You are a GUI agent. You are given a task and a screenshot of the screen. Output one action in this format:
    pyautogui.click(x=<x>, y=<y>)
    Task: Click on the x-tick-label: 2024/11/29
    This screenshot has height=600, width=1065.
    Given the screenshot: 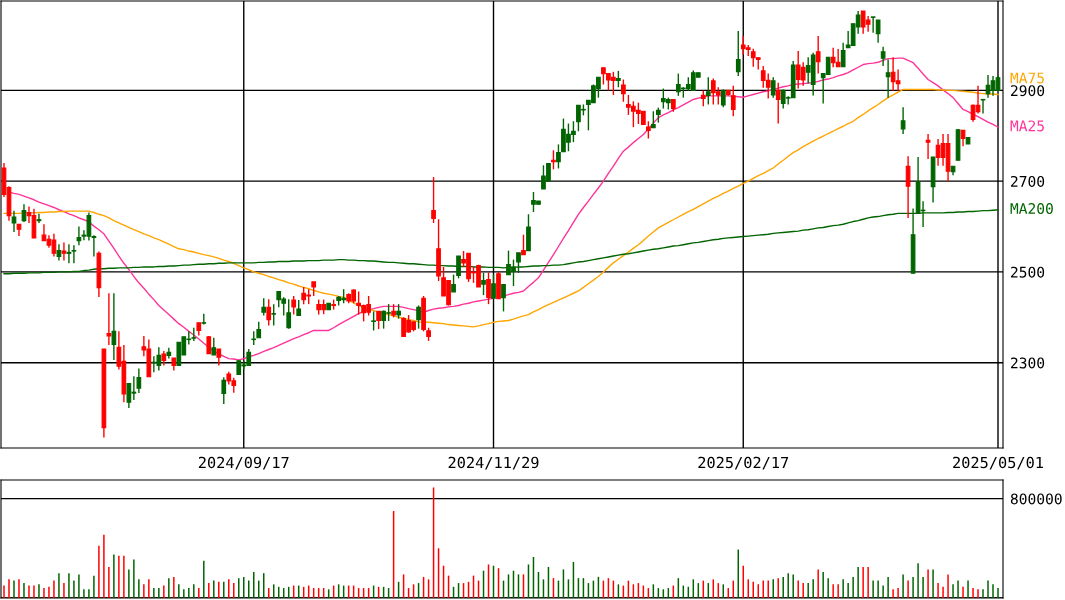 What is the action you would take?
    pyautogui.click(x=493, y=463)
    